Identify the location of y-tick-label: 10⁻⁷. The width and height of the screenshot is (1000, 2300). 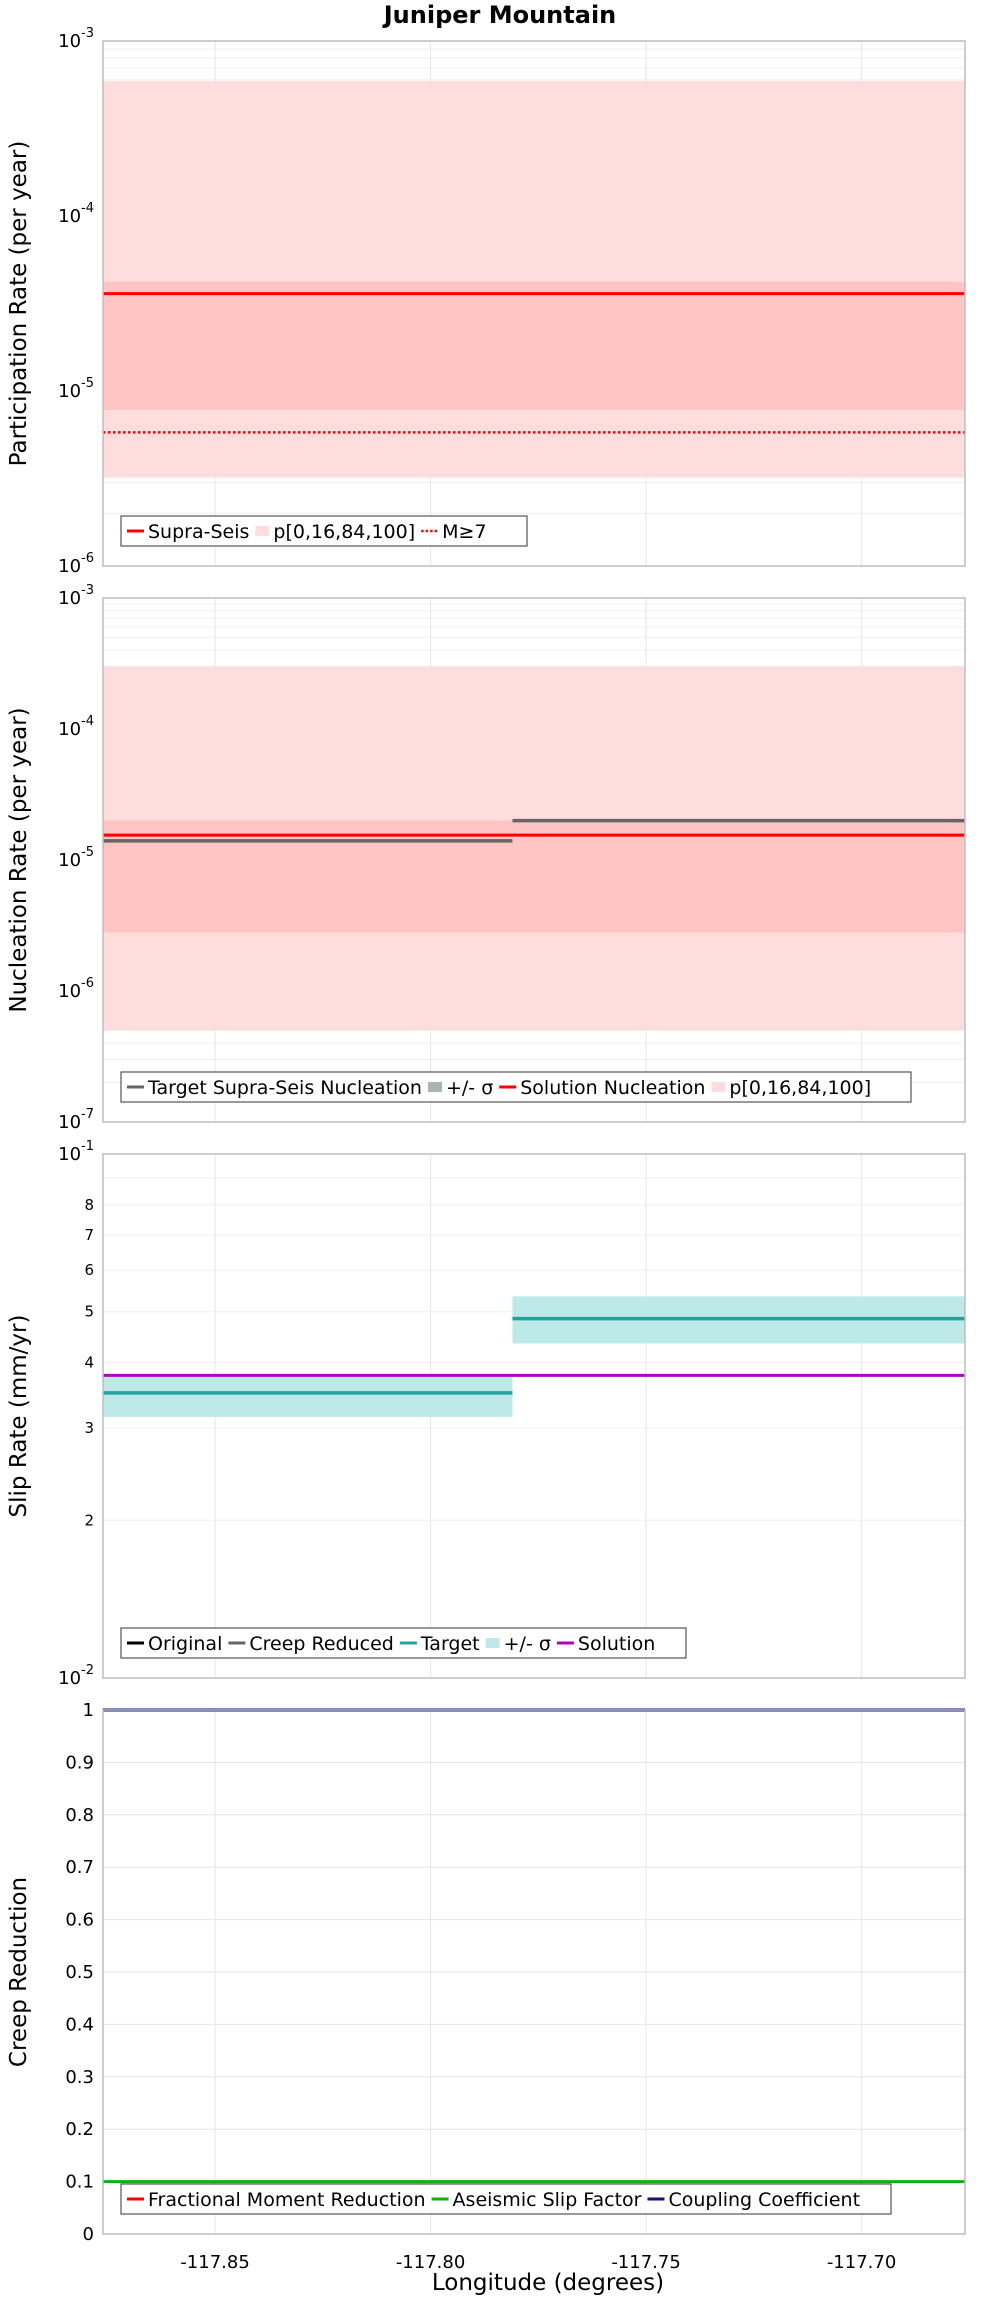
(76, 1120).